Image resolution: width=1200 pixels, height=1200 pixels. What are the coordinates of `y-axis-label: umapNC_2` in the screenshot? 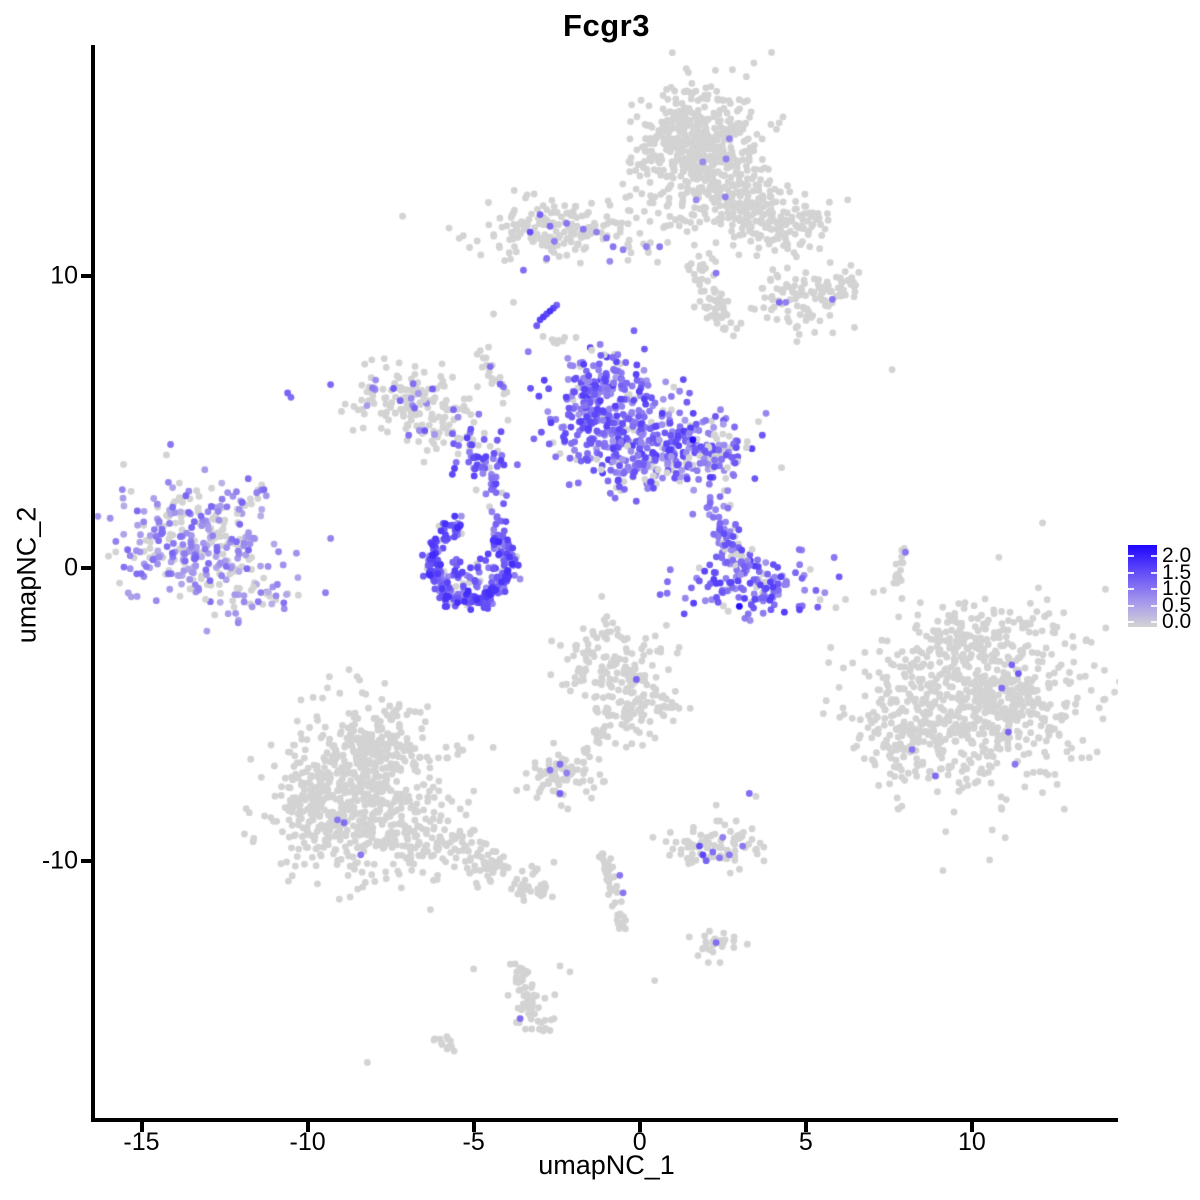 It's located at (26, 575).